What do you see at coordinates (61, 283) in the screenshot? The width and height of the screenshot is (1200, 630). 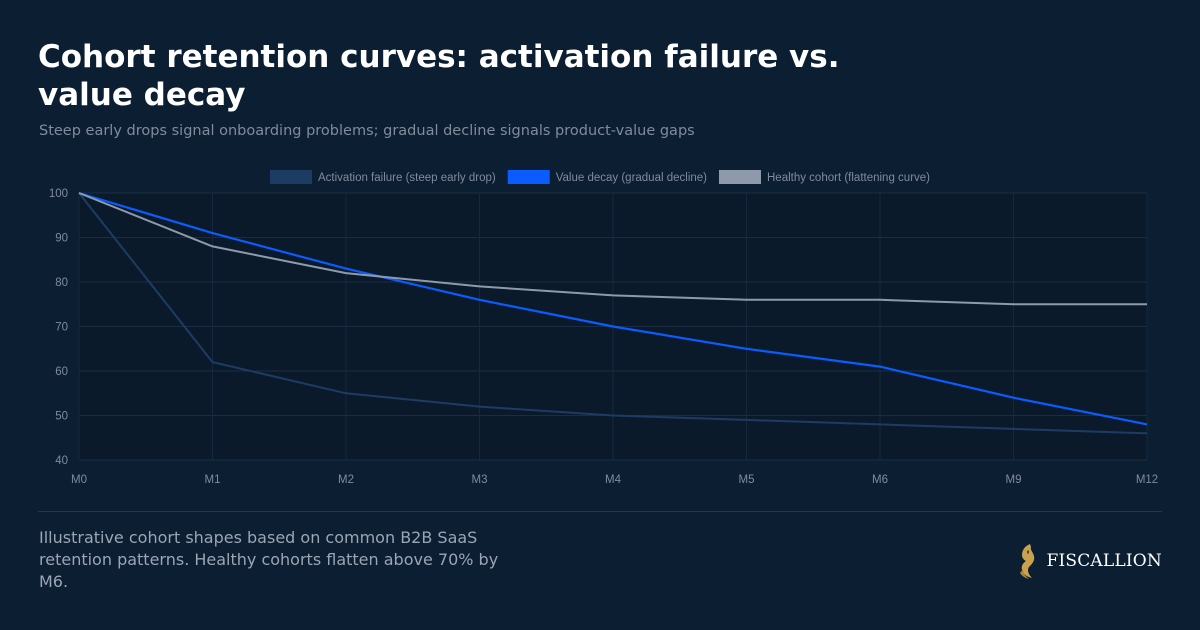 I see `y-tick-label: 80` at bounding box center [61, 283].